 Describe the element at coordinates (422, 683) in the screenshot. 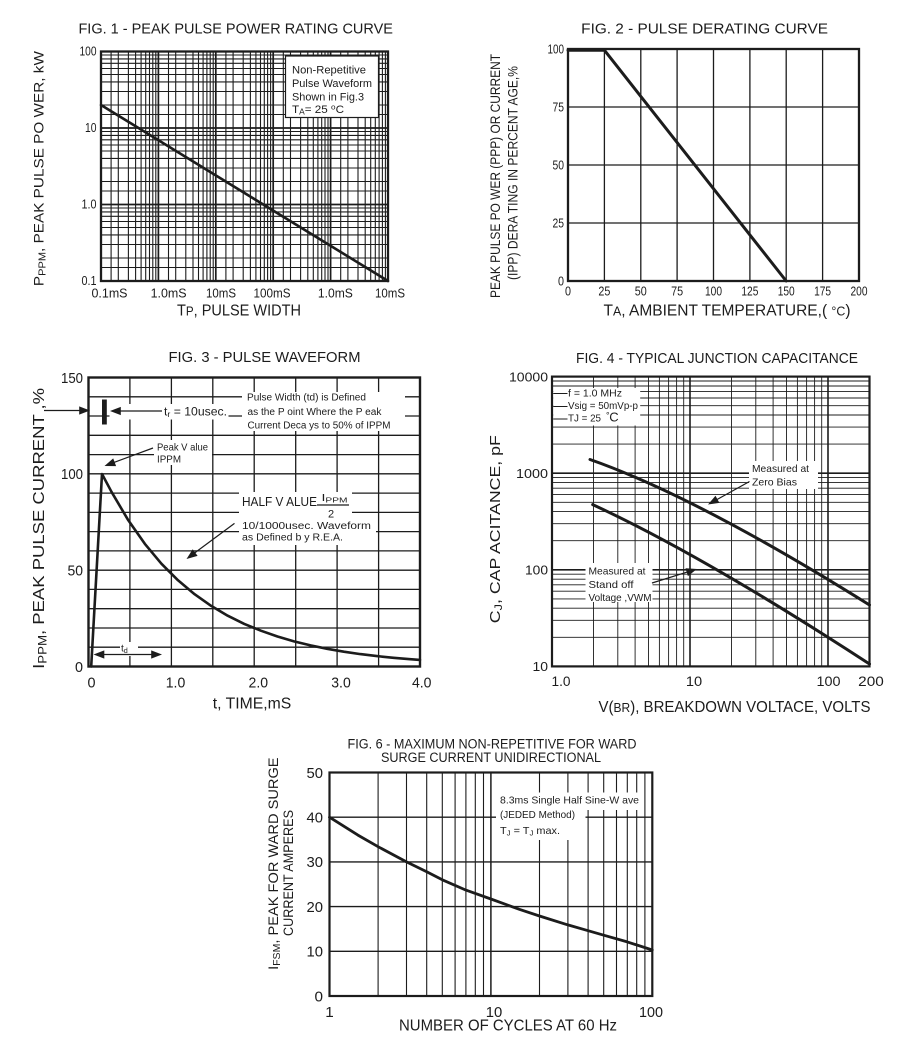

I see `svg-text: 4.0` at that location.